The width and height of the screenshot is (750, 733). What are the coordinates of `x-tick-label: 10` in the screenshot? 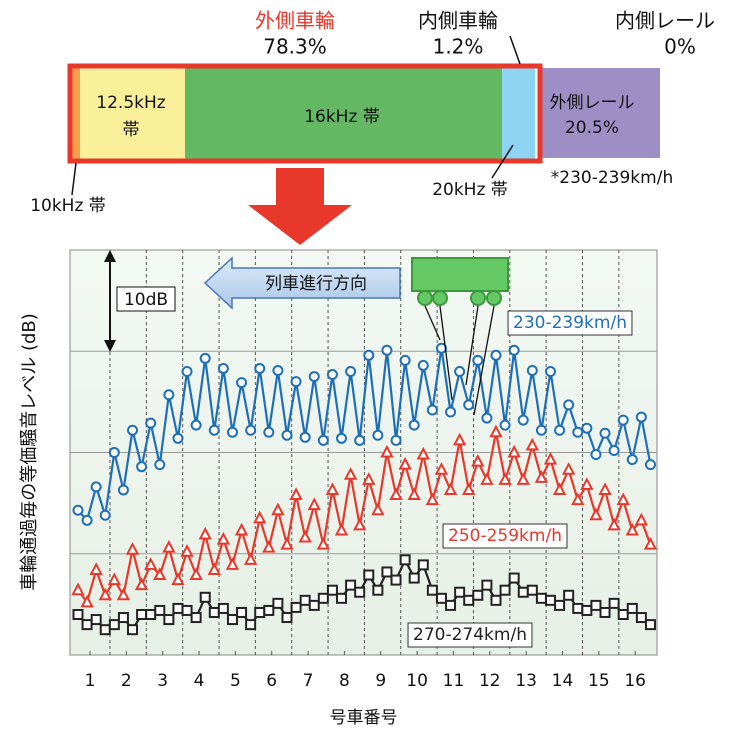 It's located at (417, 681).